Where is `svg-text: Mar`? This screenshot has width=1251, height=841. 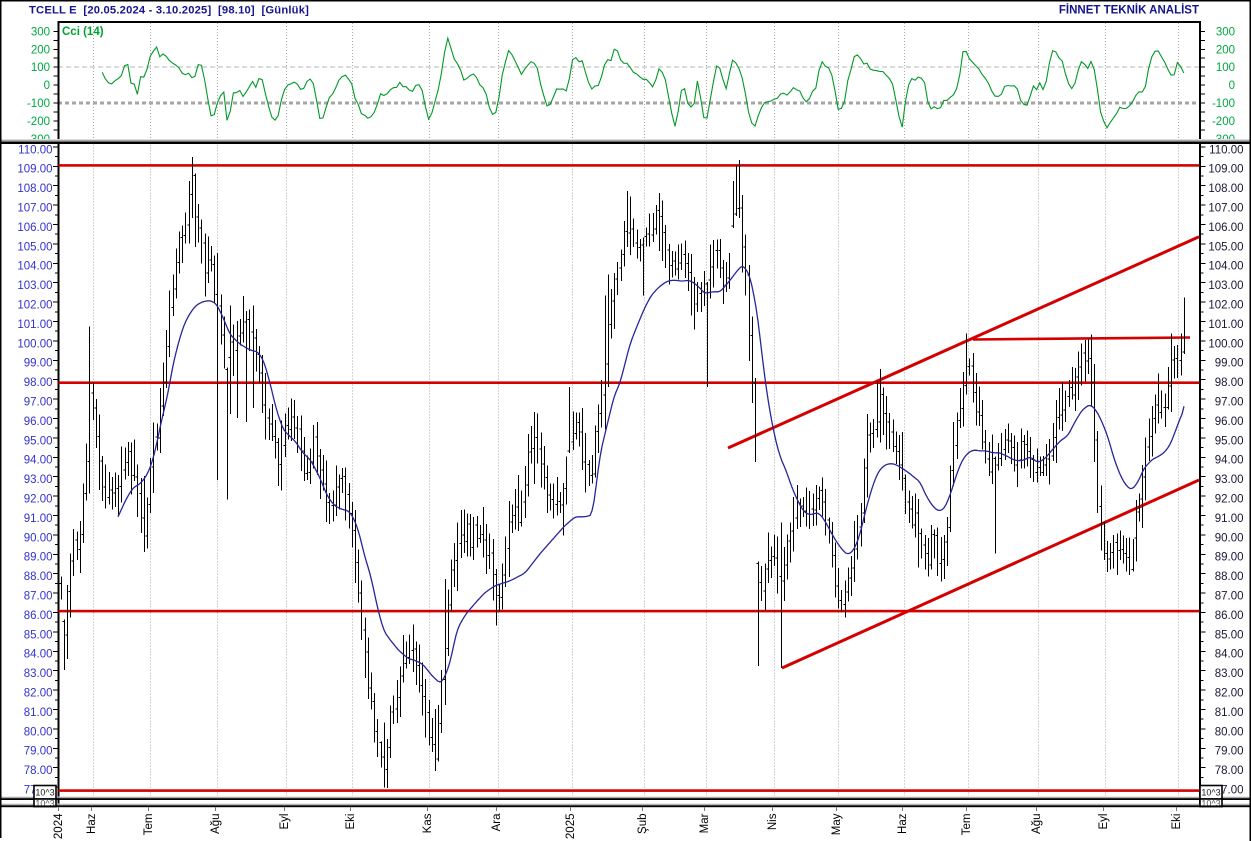 svg-text: Mar is located at coordinates (705, 823).